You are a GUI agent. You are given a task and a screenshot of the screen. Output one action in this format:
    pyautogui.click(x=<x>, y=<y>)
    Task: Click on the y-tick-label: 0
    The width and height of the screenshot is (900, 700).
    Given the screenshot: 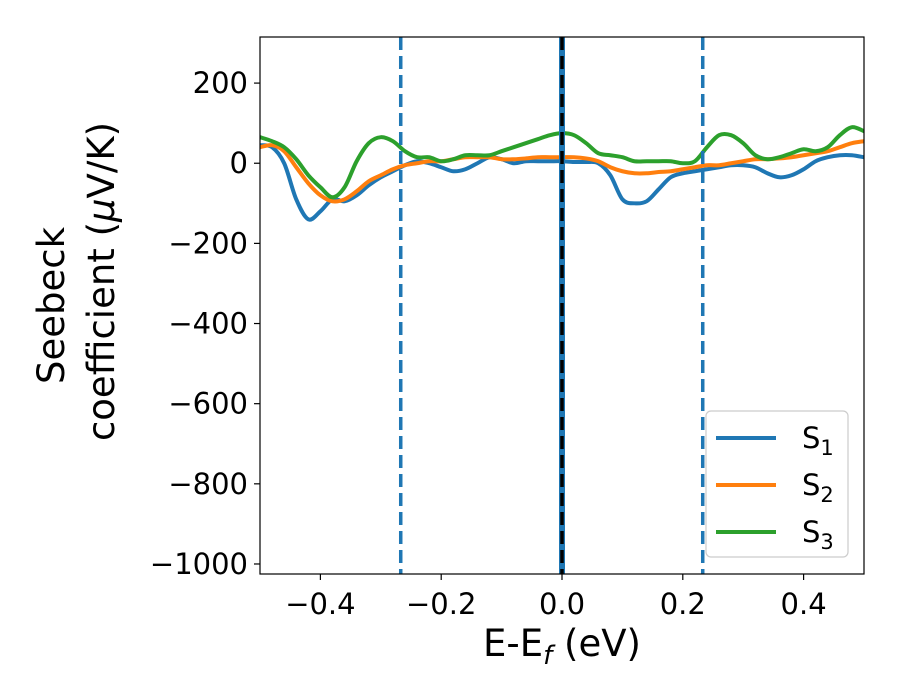 What is the action you would take?
    pyautogui.click(x=239, y=163)
    